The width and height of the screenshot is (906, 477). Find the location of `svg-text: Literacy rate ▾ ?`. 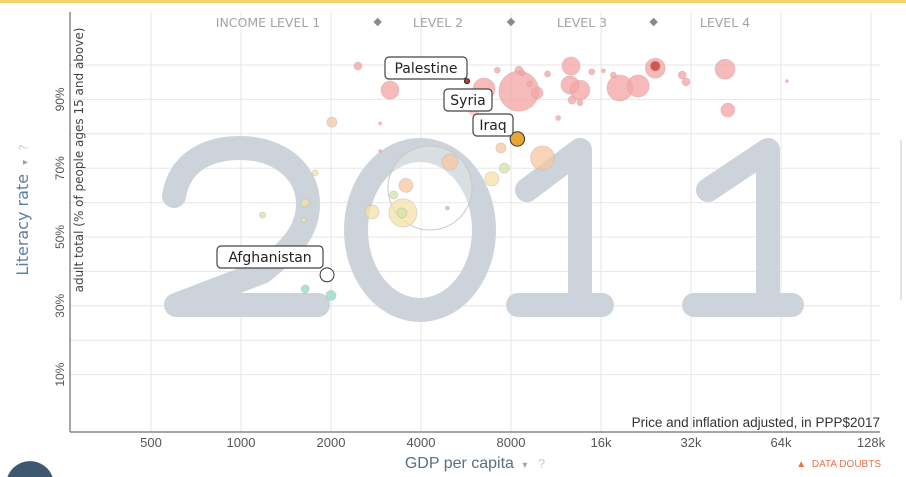

svg-text: Literacy rate ▾ ? is located at coordinates (22, 209).